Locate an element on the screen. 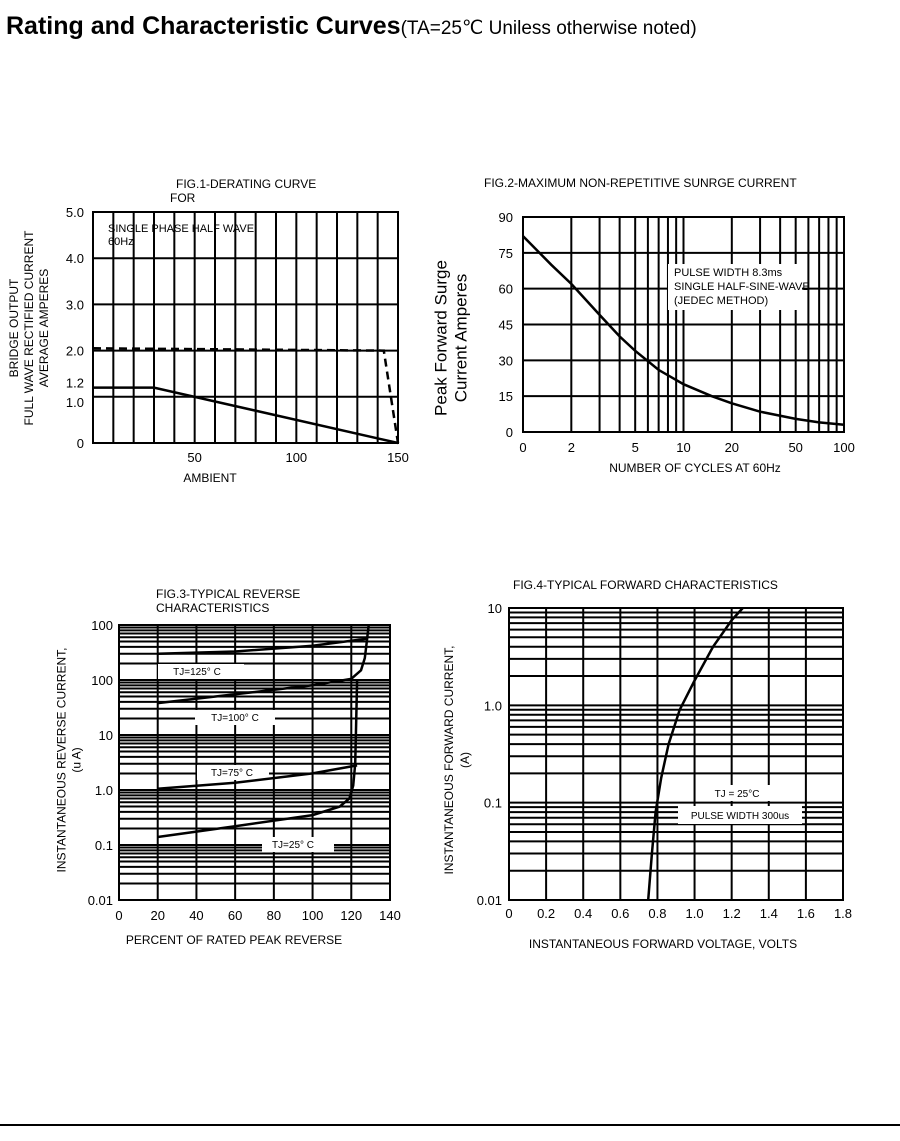 The width and height of the screenshot is (900, 1141). annotation-text: PULSE WIDTH 8.3ms is located at coordinates (728, 273).